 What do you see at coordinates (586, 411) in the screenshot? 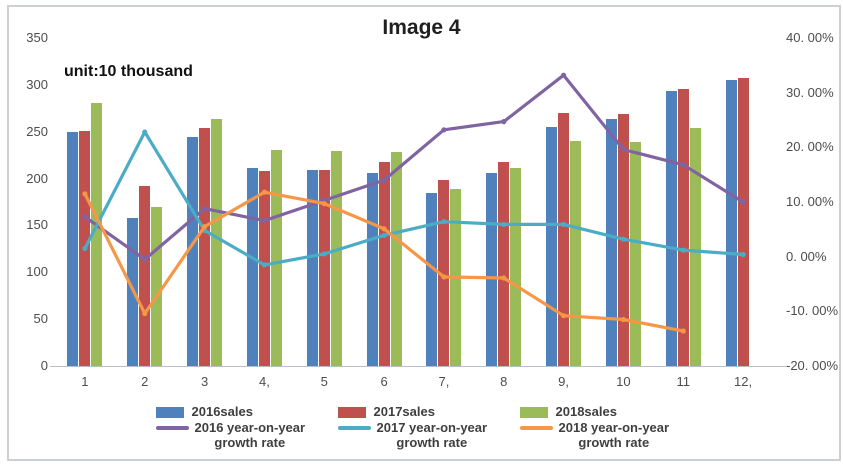
I see `legend-label-2018sales: 2018sales` at bounding box center [586, 411].